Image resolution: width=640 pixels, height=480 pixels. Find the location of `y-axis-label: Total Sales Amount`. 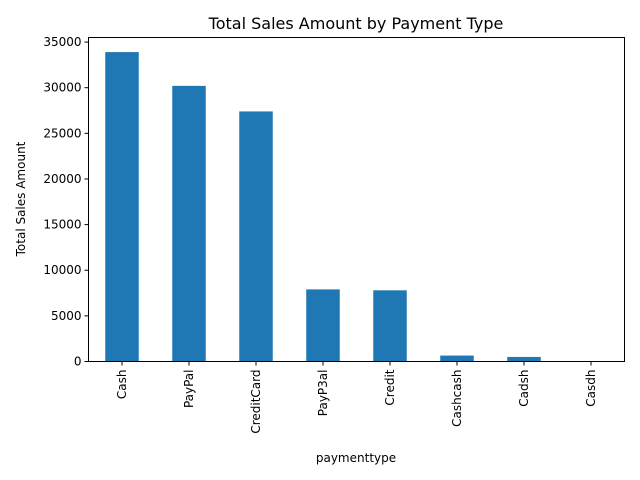

y-axis-label: Total Sales Amount is located at coordinates (21, 199).